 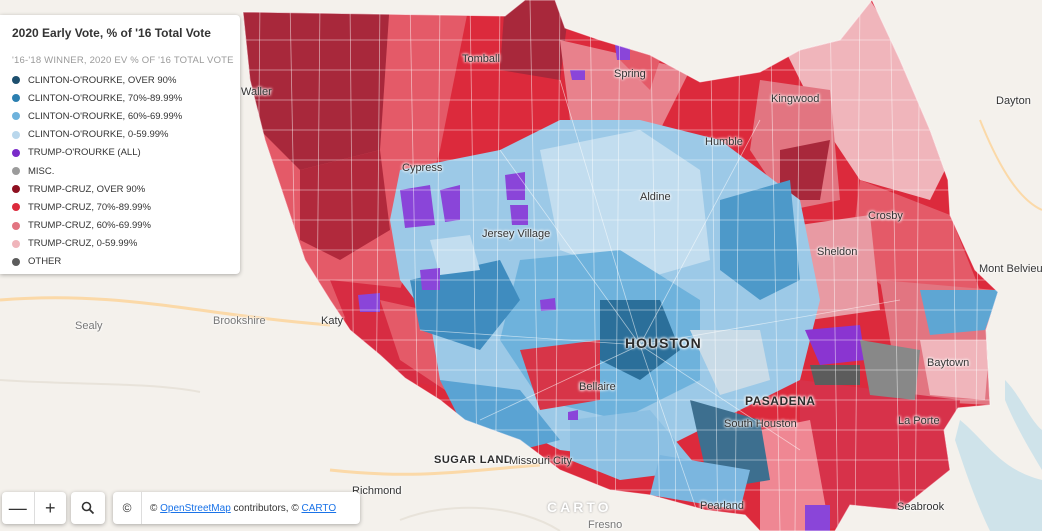 What do you see at coordinates (239, 321) in the screenshot?
I see `place-label-brookshire: Brookshire` at bounding box center [239, 321].